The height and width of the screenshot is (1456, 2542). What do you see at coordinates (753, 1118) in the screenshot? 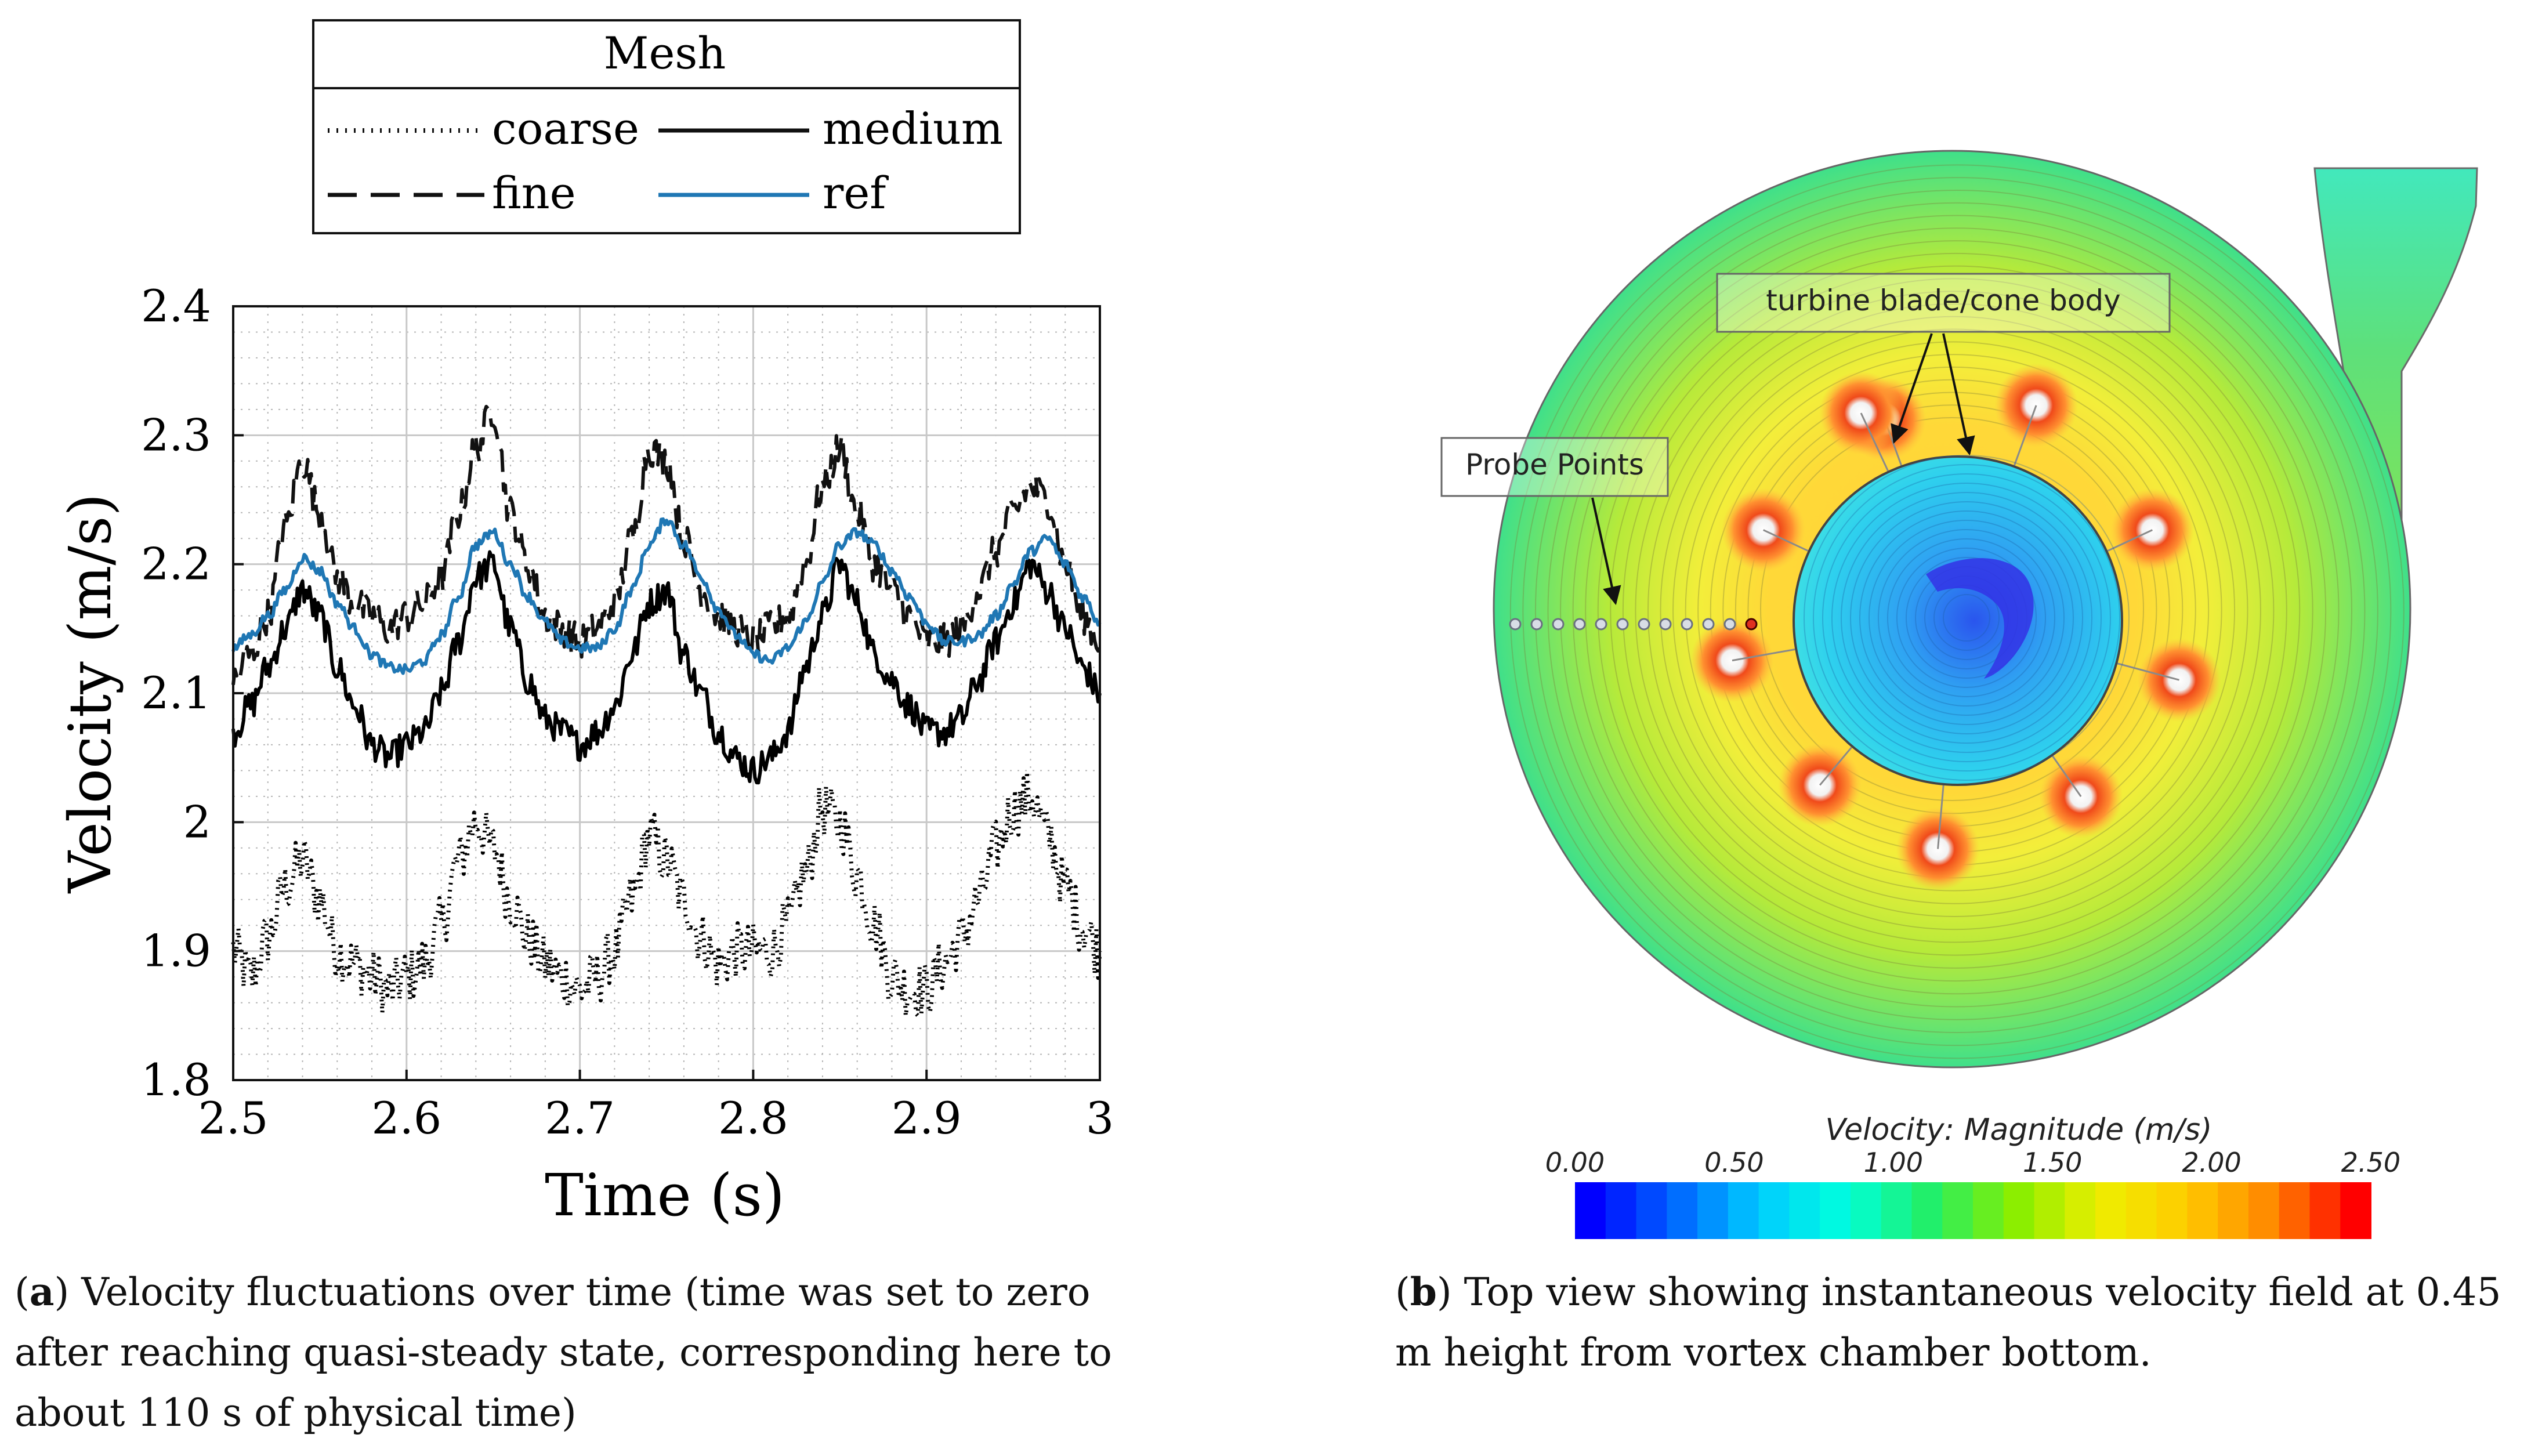
I see `x-tick-label: 2.8` at bounding box center [753, 1118].